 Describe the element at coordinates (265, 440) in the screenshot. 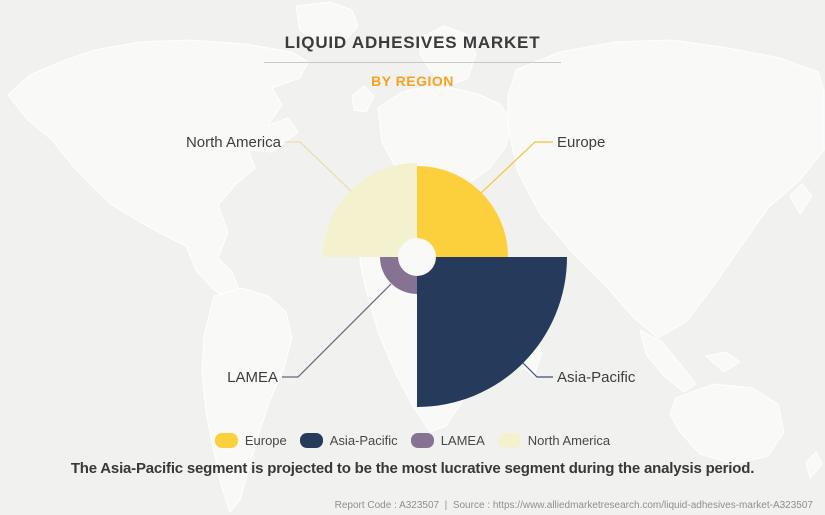

I see `legend-label-europe: Europe` at that location.